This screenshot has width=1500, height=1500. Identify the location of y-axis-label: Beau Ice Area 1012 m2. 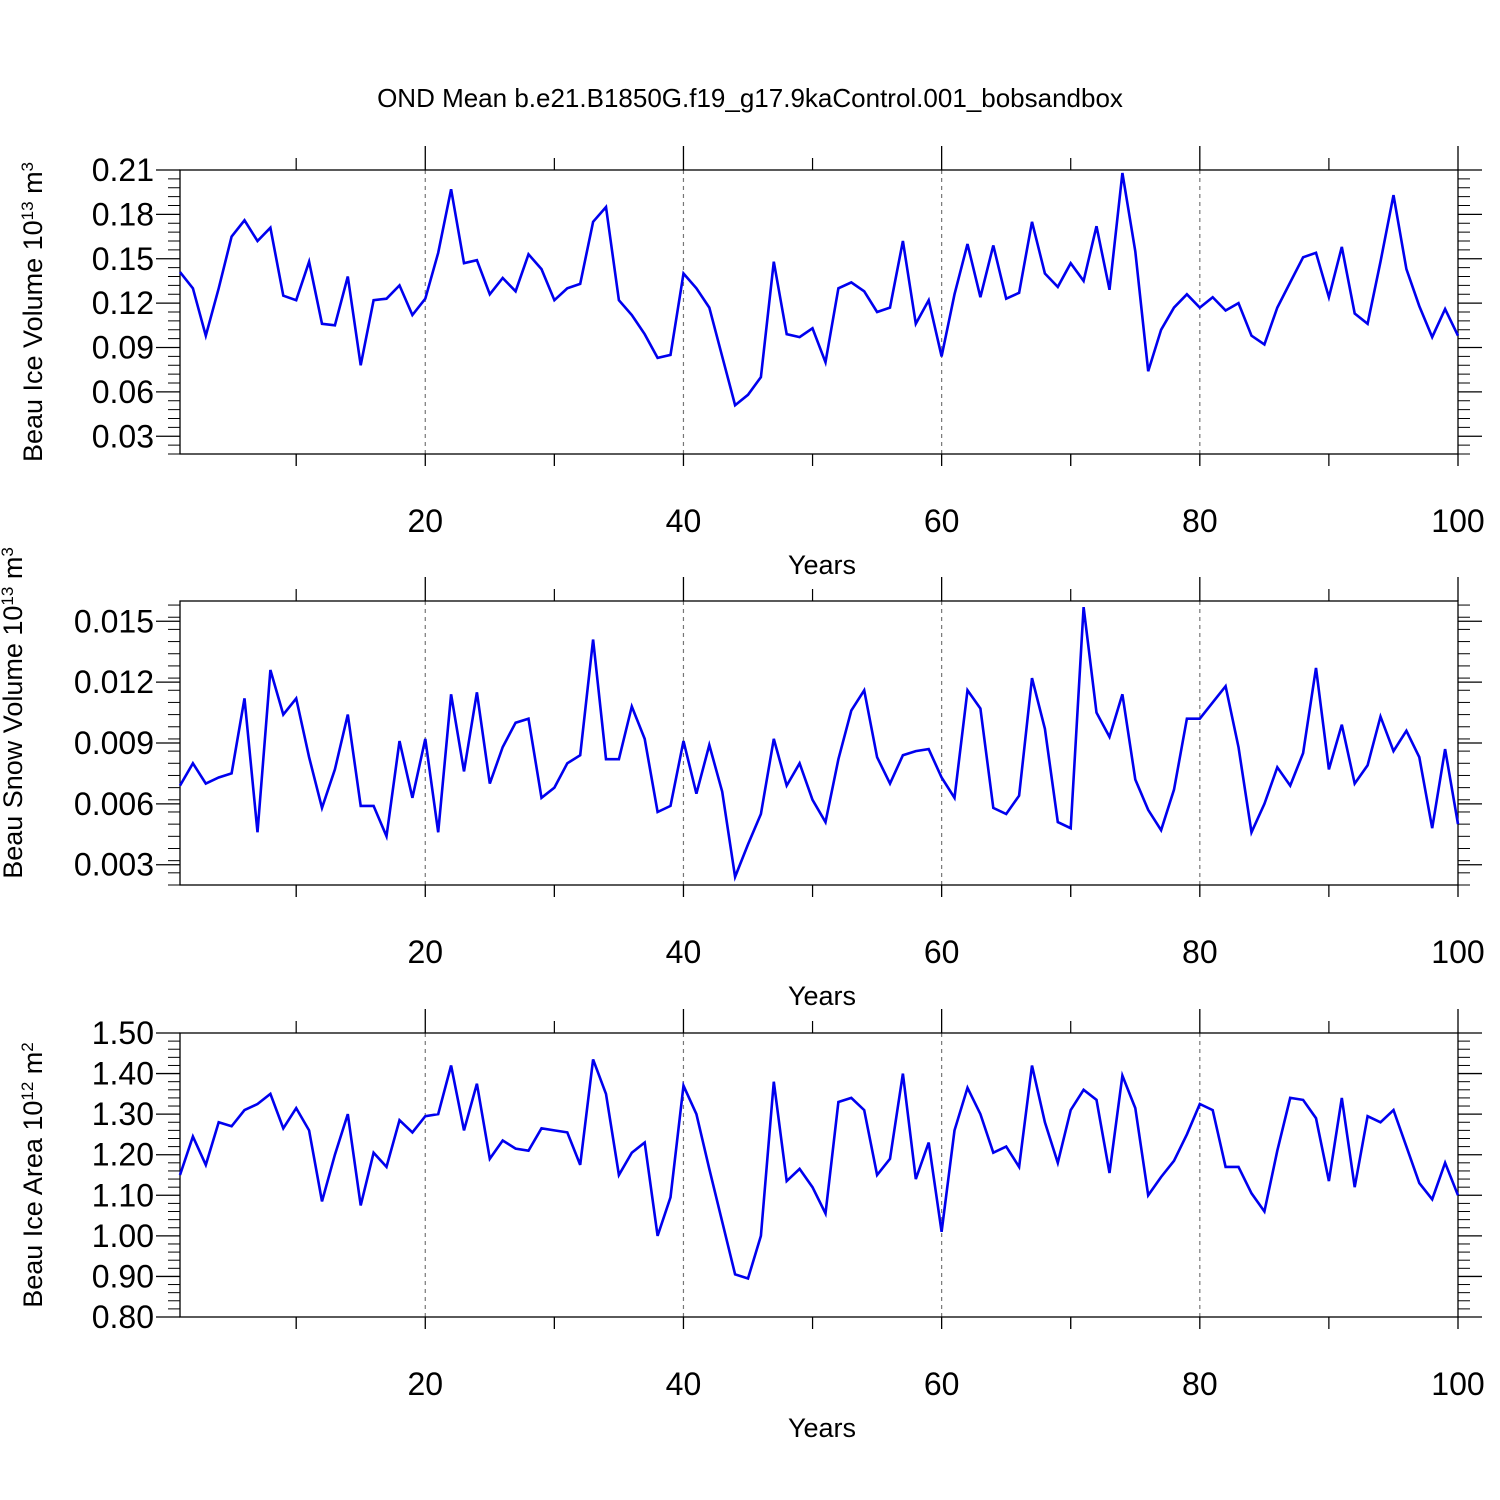
(33, 1175).